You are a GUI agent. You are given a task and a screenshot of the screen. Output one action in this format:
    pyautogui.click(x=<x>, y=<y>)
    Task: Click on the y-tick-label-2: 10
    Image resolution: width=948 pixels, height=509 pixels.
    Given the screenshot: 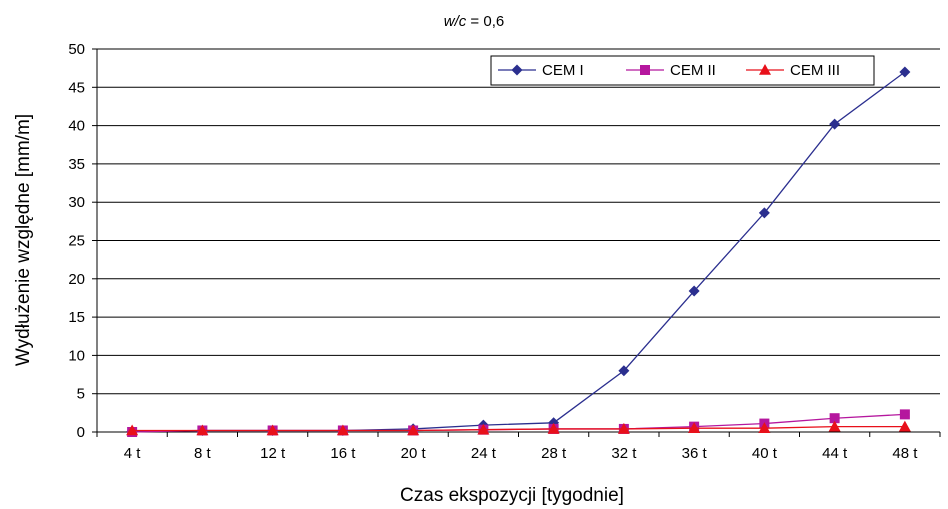 What is the action you would take?
    pyautogui.click(x=76, y=355)
    